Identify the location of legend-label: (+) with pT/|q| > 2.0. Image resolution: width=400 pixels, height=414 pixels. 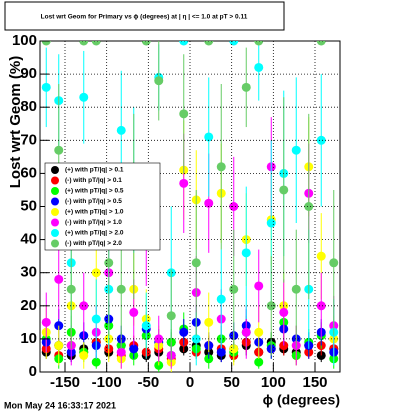
(94, 233).